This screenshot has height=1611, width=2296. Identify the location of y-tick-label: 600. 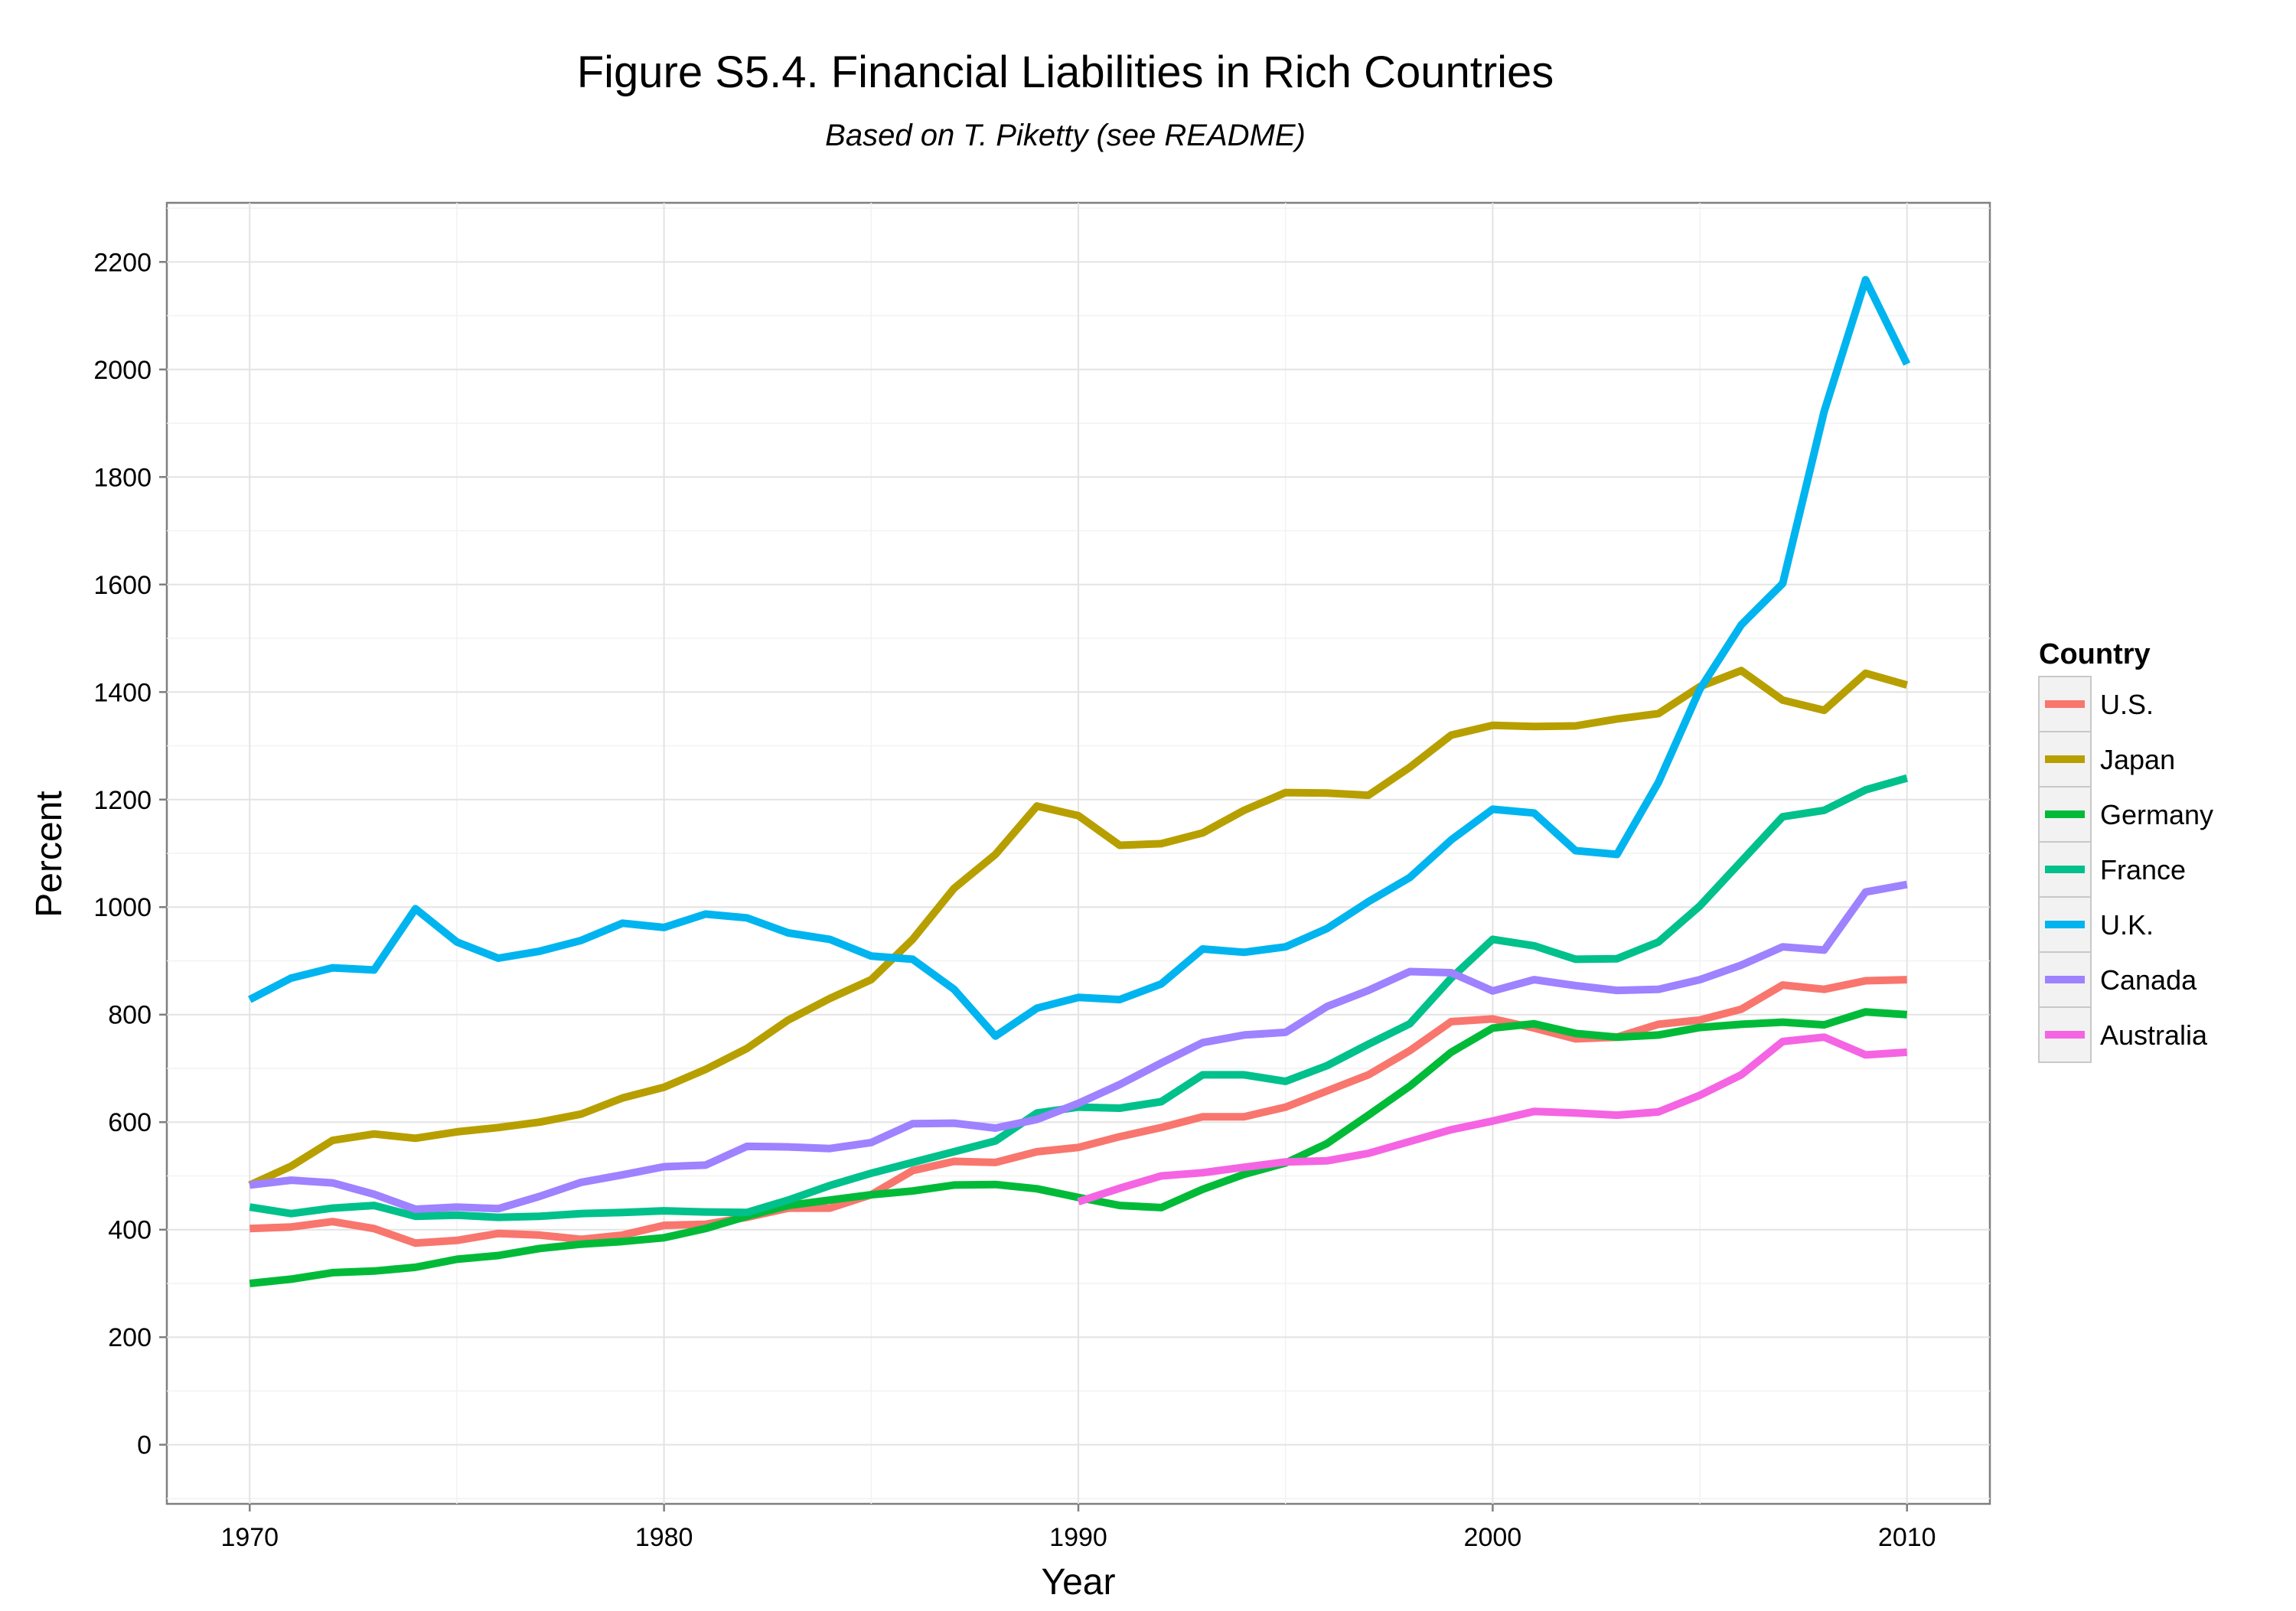
(130, 1122).